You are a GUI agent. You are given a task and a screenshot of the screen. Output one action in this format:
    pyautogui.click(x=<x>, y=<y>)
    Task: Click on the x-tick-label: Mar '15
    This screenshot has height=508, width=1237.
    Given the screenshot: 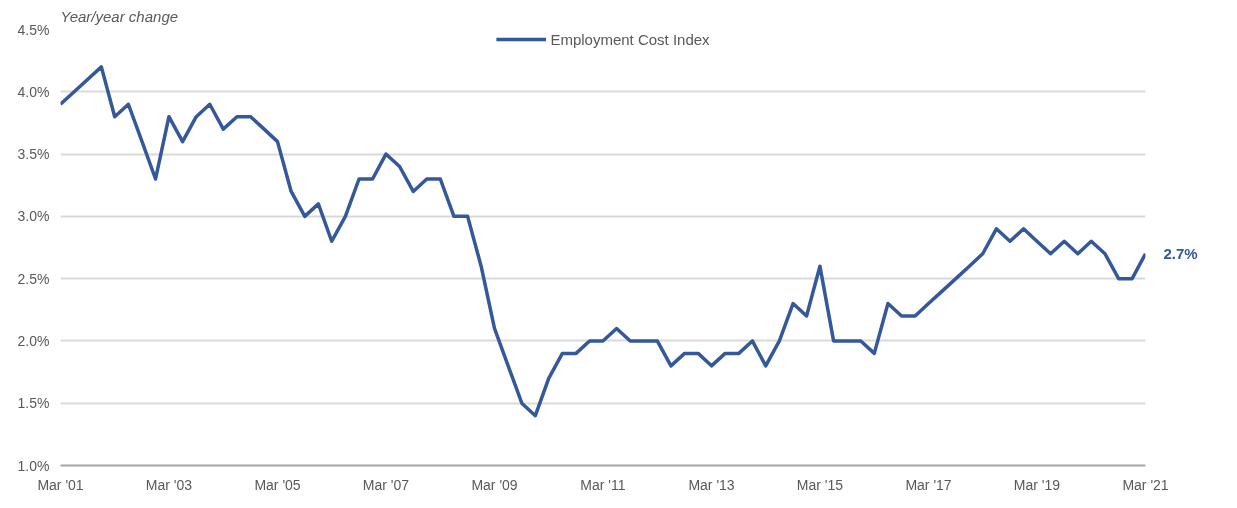 What is the action you would take?
    pyautogui.click(x=820, y=484)
    